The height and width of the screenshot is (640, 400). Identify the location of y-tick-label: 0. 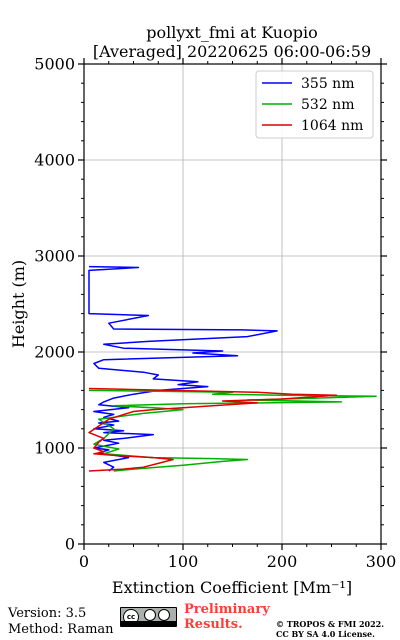
(70, 544).